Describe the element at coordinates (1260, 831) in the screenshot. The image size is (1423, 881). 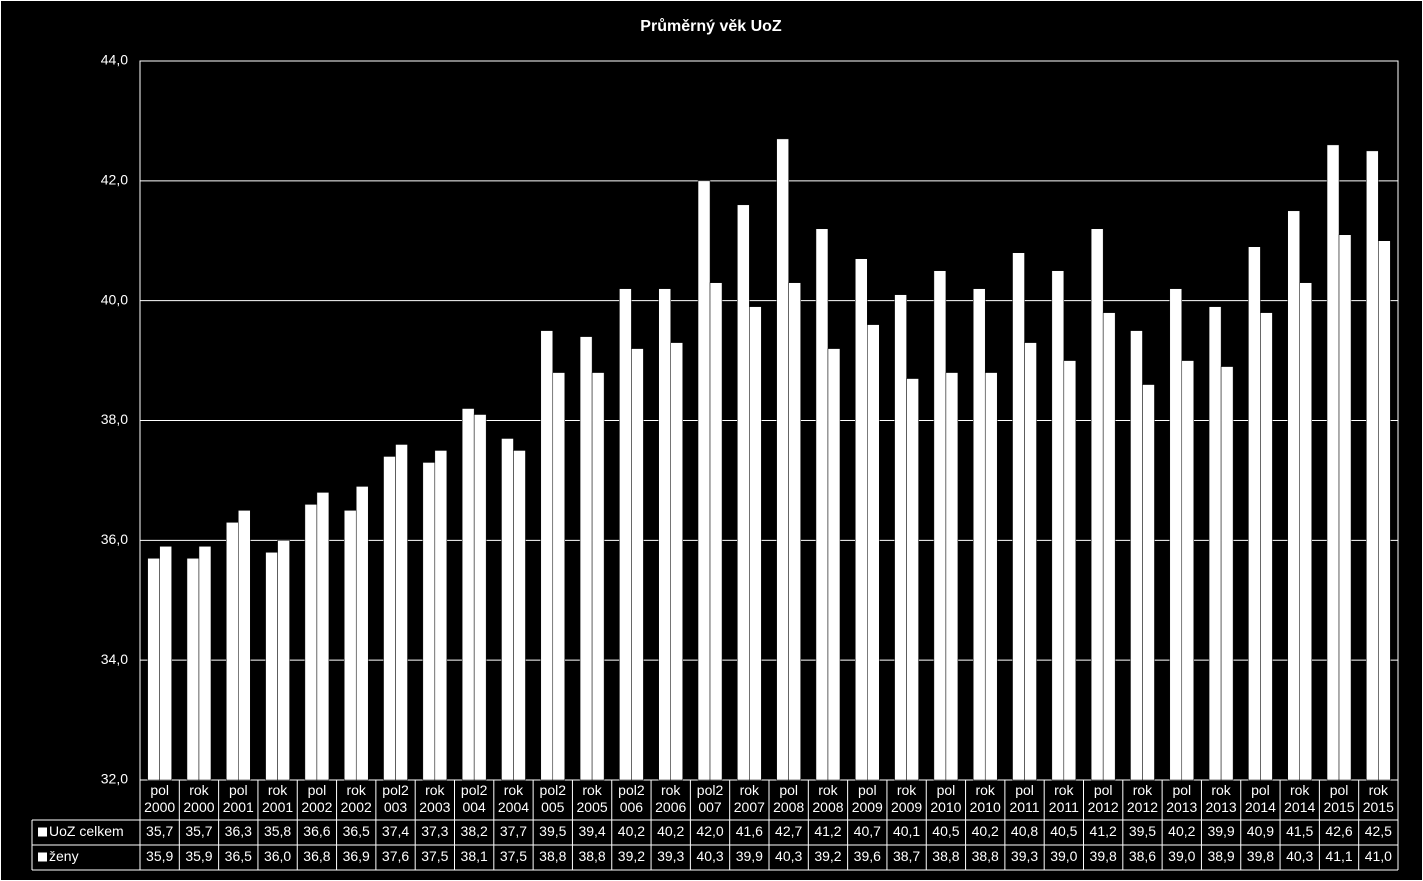
I see `data-table-value: 40,9` at that location.